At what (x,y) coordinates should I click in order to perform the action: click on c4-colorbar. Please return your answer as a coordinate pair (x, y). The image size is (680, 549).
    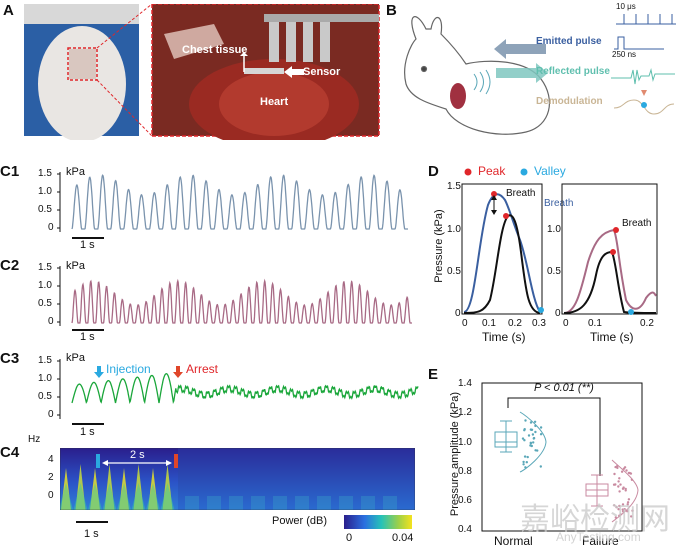
    Looking at the image, I should click on (378, 522).